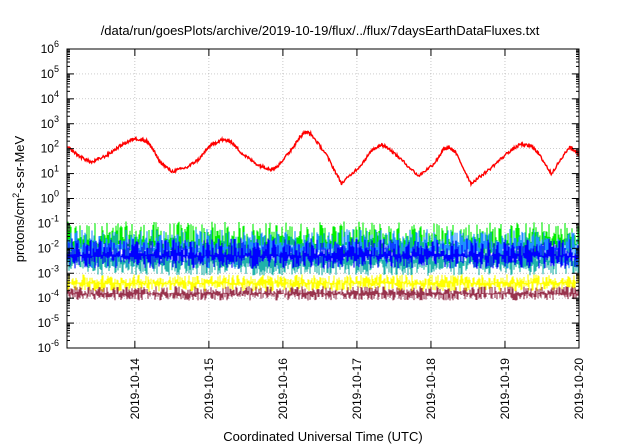 The width and height of the screenshot is (640, 448). What do you see at coordinates (322, 436) in the screenshot?
I see `x-axis-label: Coordinated Universal Time (UTC)` at bounding box center [322, 436].